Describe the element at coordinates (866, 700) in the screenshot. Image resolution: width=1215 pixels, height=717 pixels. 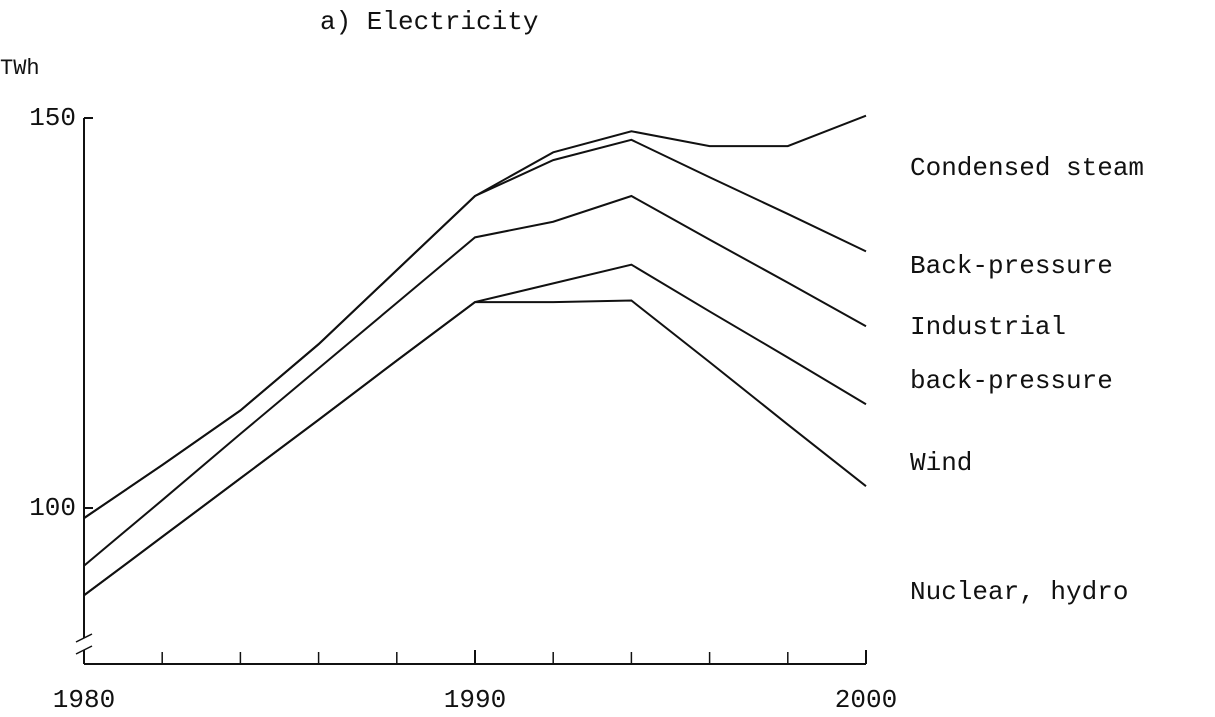
I see `x-tick-label: 2000` at that location.